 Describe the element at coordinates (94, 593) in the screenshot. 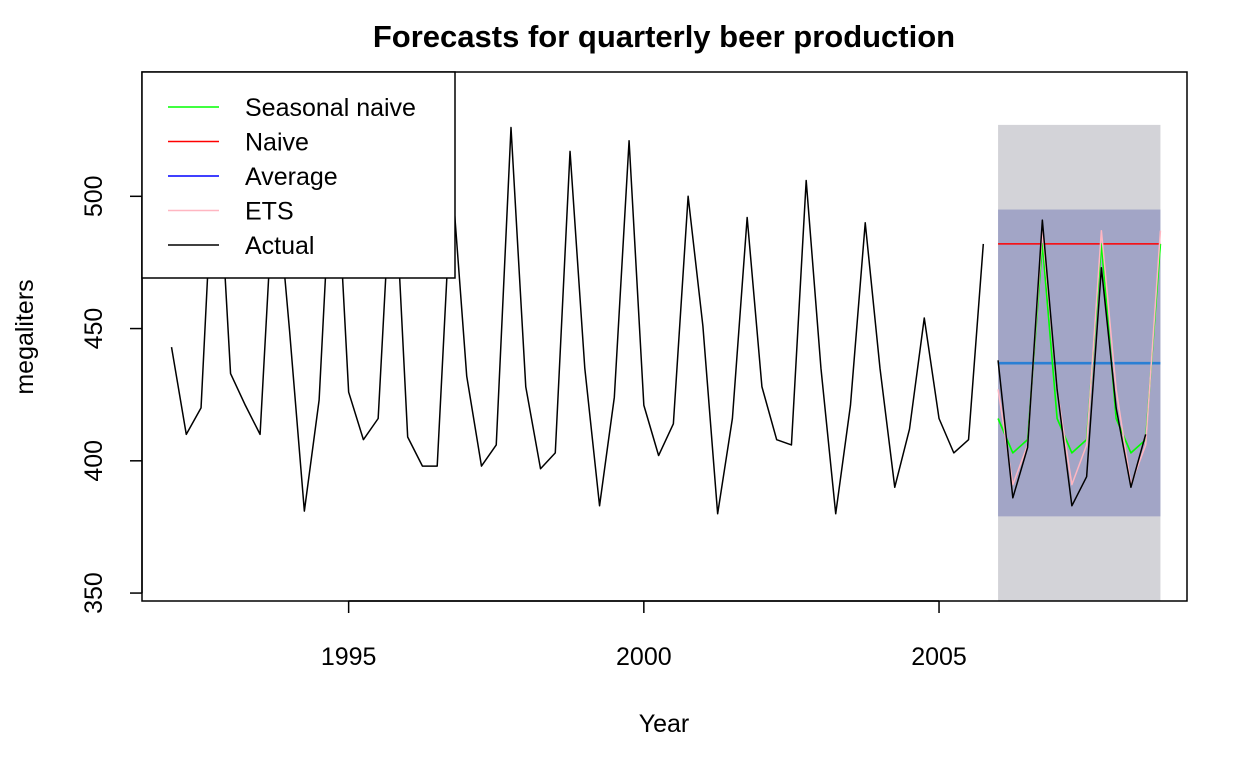

I see `y-tick-label: 350` at that location.